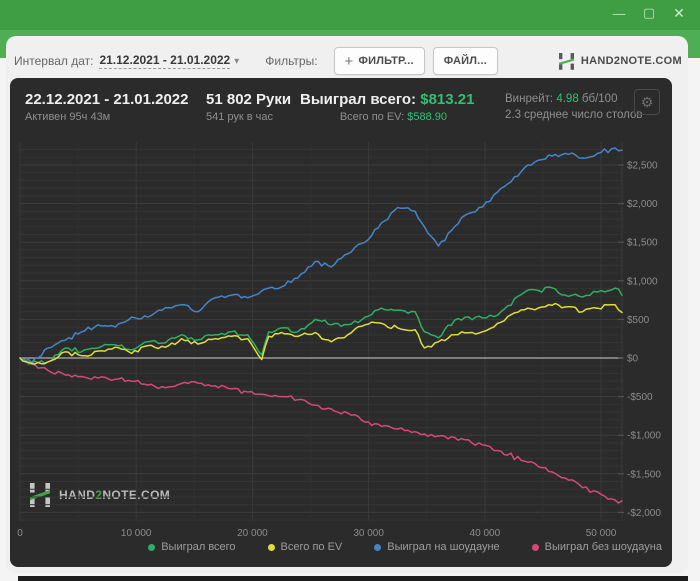 The width and height of the screenshot is (700, 581). I want to click on y-axis-tick-label: $1,500, so click(642, 243).